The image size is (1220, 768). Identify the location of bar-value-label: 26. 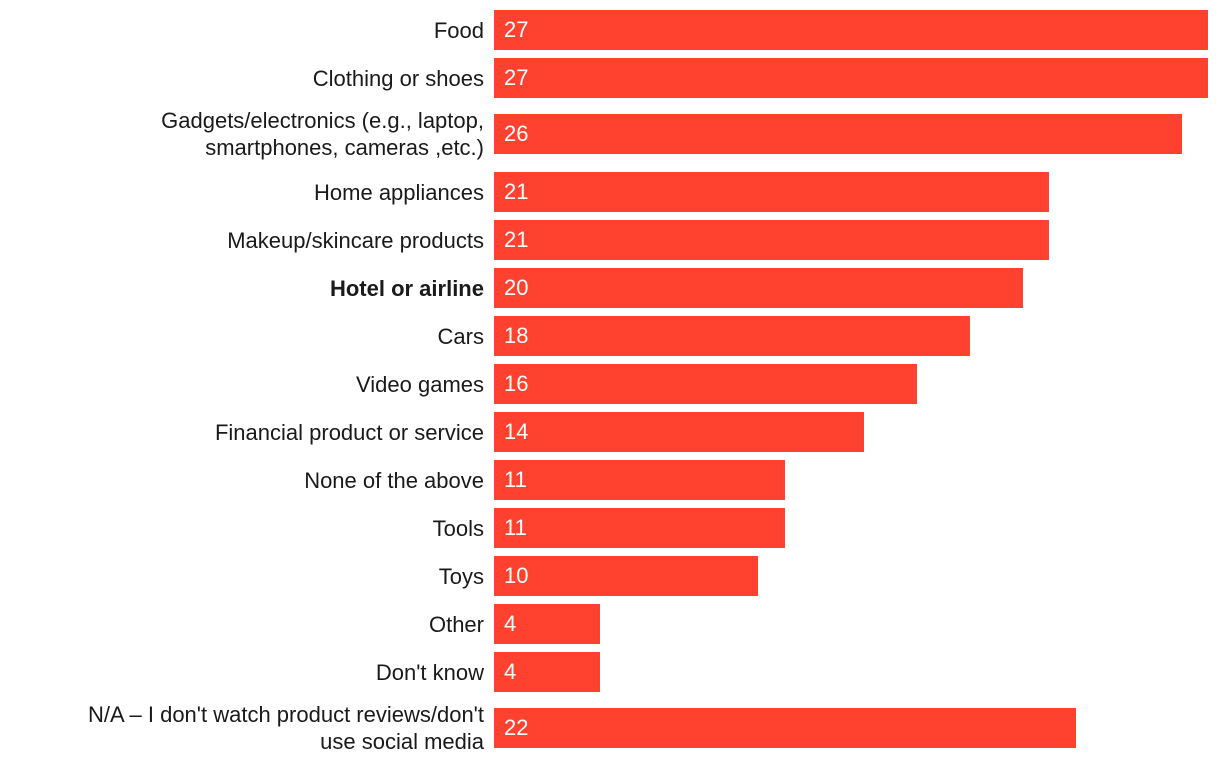
(516, 133).